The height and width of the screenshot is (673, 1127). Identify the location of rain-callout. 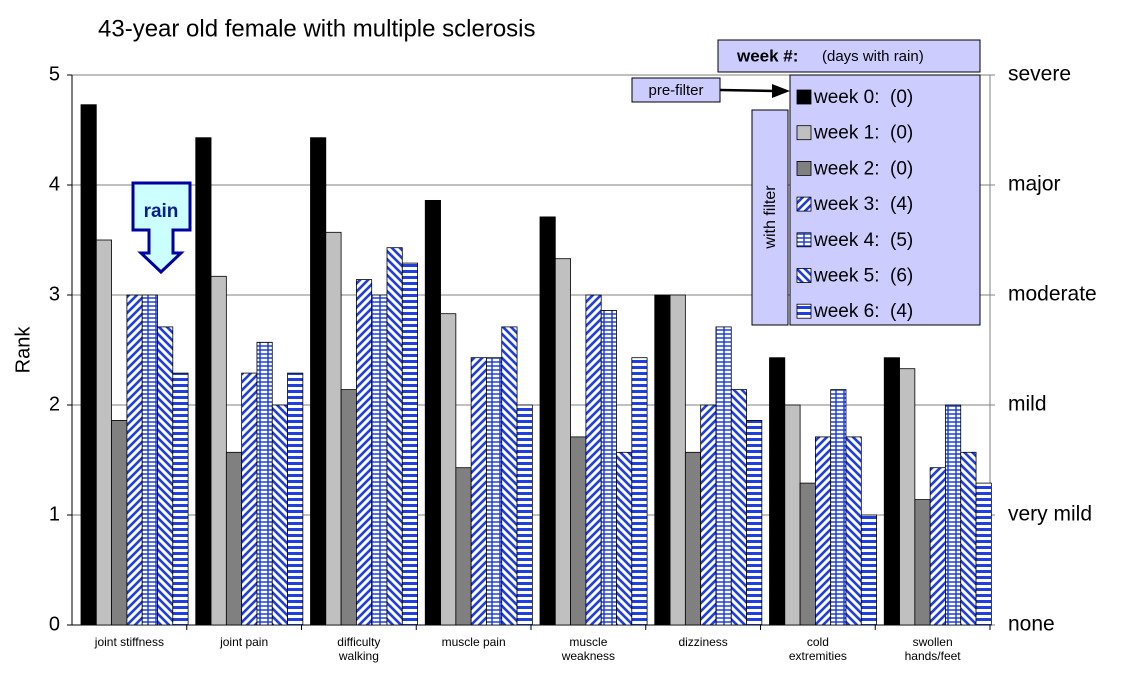
(161, 228).